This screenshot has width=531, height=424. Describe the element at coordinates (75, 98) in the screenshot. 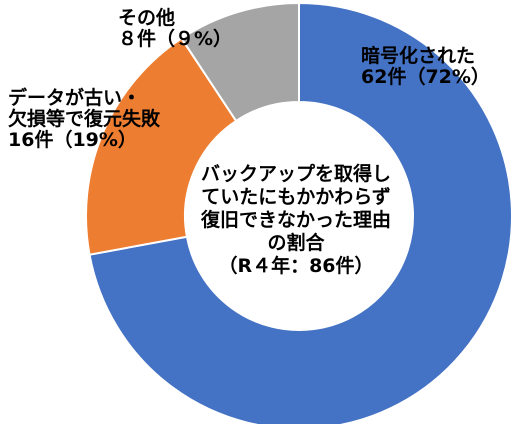

I see `label-old-data-line1: データが古い・` at that location.